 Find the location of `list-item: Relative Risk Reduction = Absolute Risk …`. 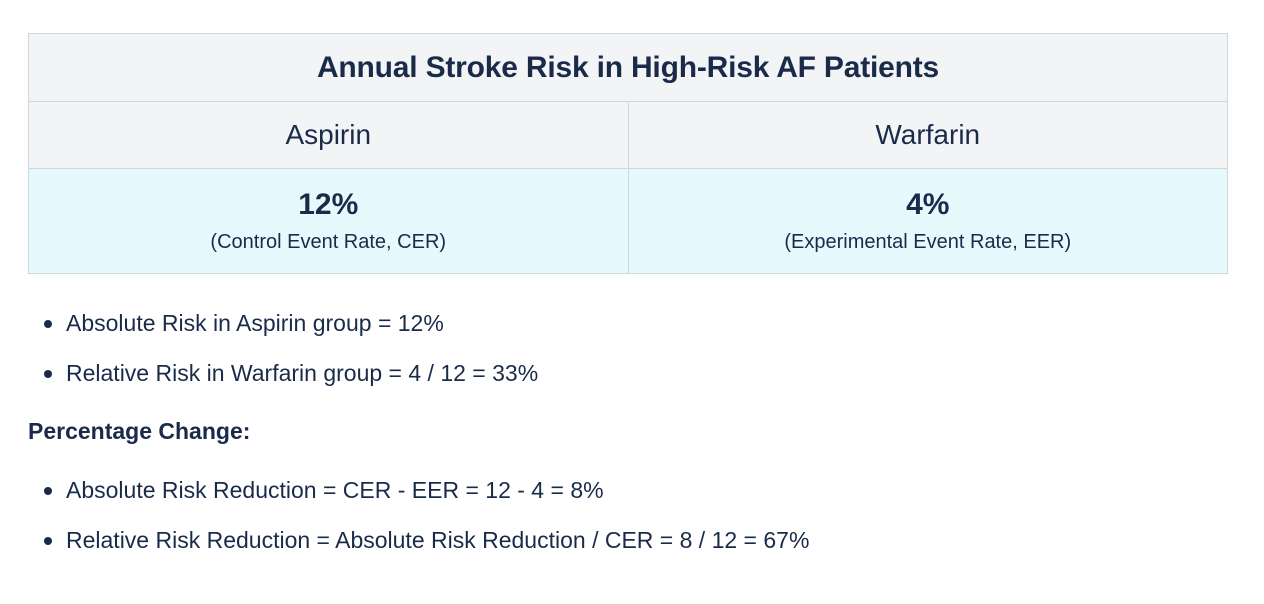

list-item: Relative Risk Reduction = Absolute Risk … is located at coordinates (628, 551).